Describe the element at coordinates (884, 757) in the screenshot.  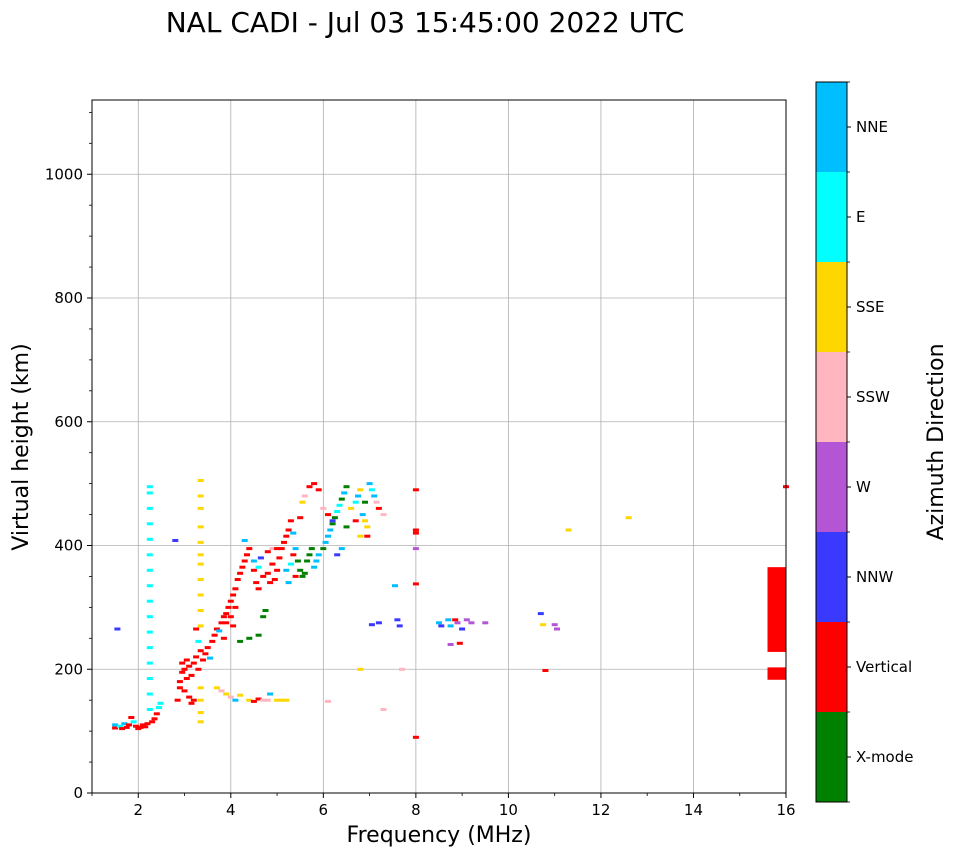
I see `colorbar-label-x-mode: X-mode` at that location.